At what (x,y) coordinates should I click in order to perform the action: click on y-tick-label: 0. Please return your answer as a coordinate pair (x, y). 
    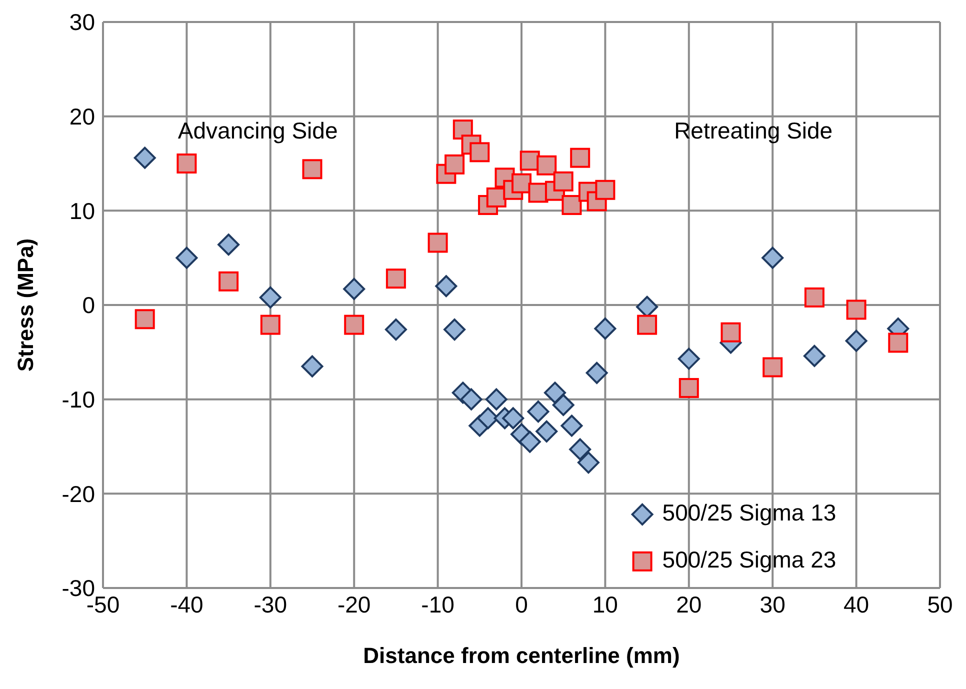
    Looking at the image, I should click on (88, 305).